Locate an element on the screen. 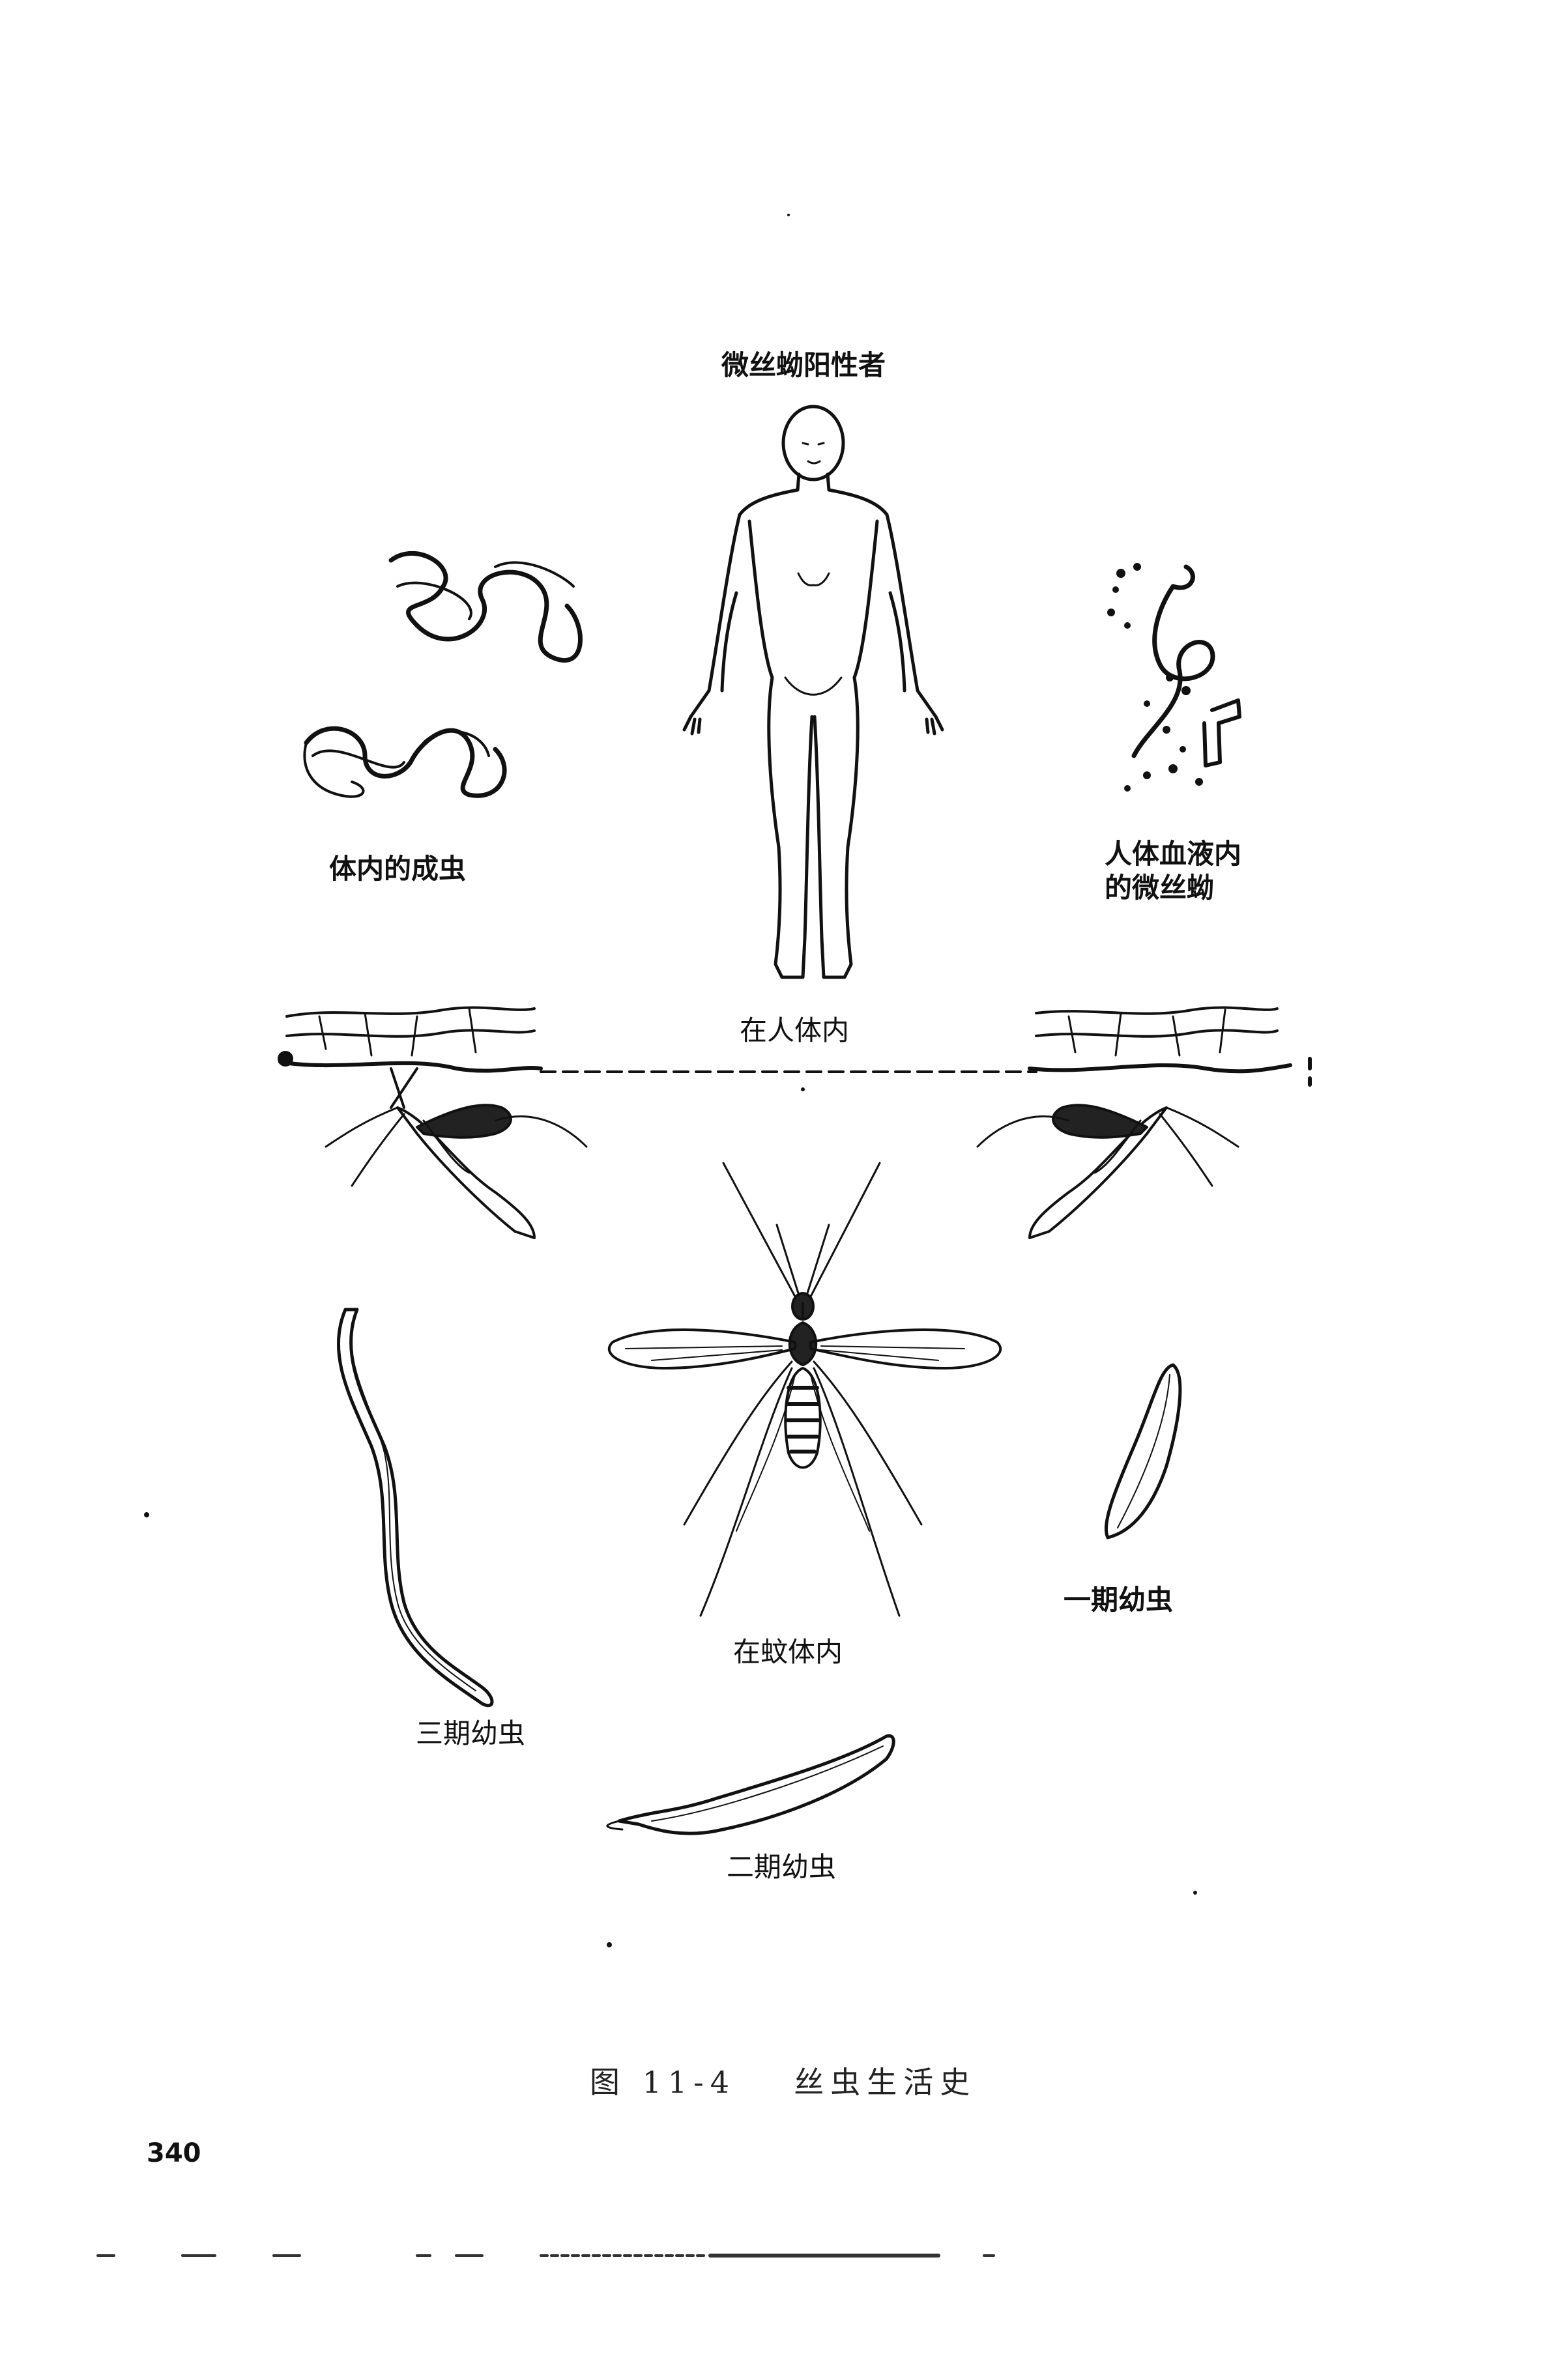  figure-title: 丝虫生活史 is located at coordinates (885, 2082).